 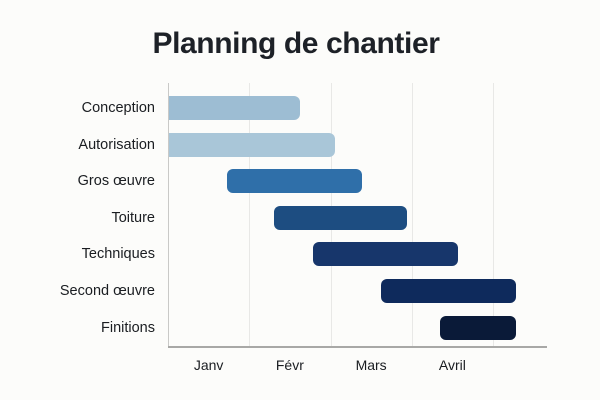 I want to click on bar-techniques, so click(x=386, y=254).